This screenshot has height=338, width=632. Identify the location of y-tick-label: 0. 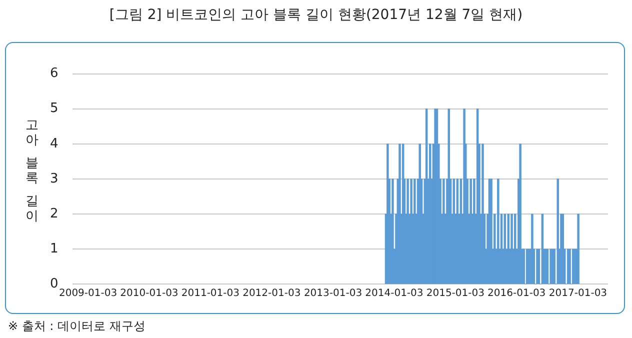
(54, 284).